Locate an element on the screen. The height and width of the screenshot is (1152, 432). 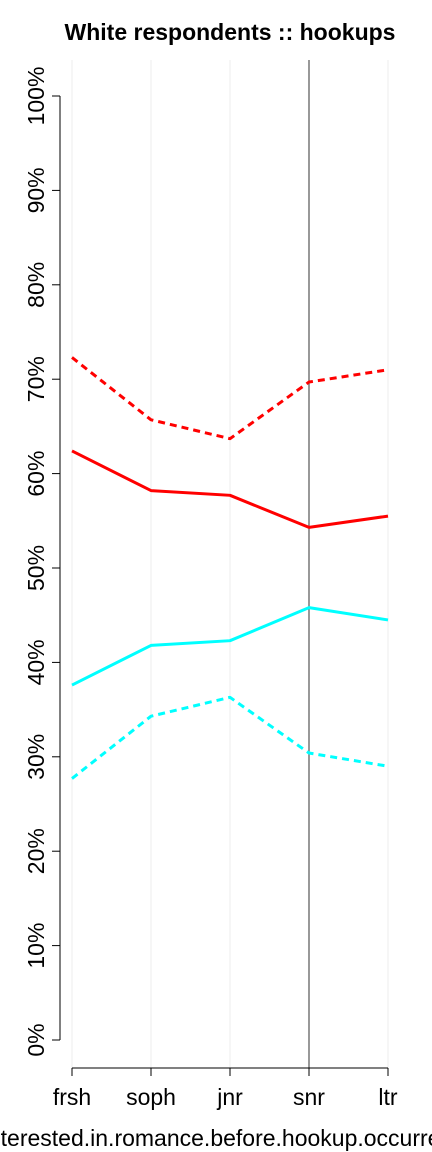
y-tick-label-7: 70% is located at coordinates (36, 379).